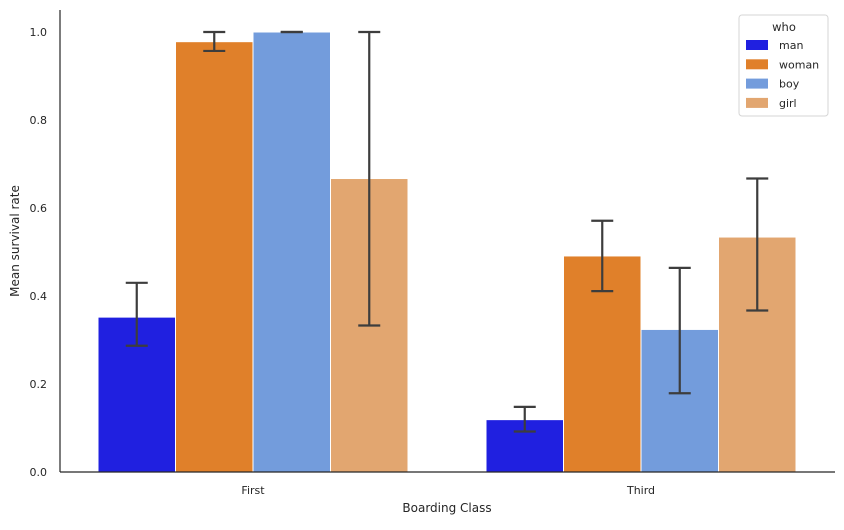 This screenshot has height=530, width=844. I want to click on error-bar-man-third, so click(524, 419).